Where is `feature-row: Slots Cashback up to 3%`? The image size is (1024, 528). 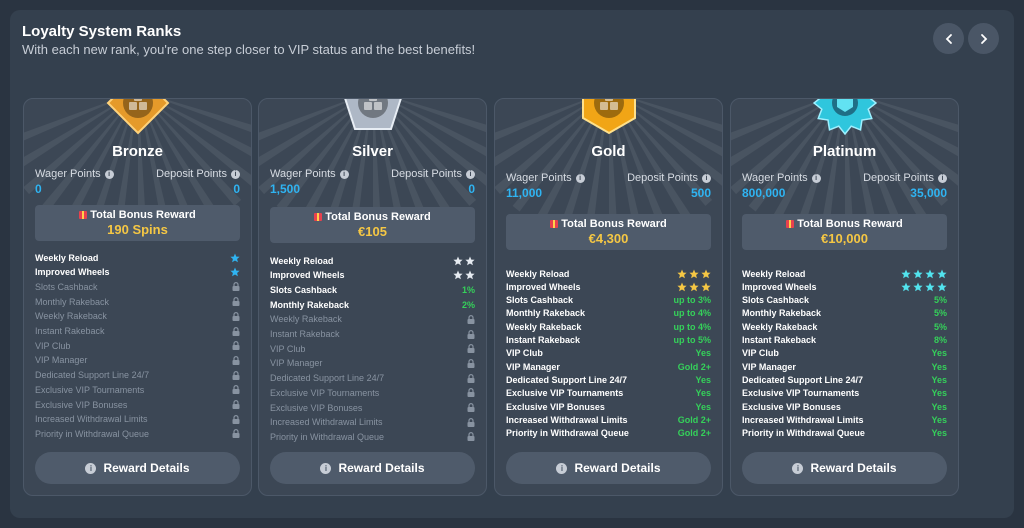
feature-row: Slots Cashback up to 3% is located at coordinates (608, 300).